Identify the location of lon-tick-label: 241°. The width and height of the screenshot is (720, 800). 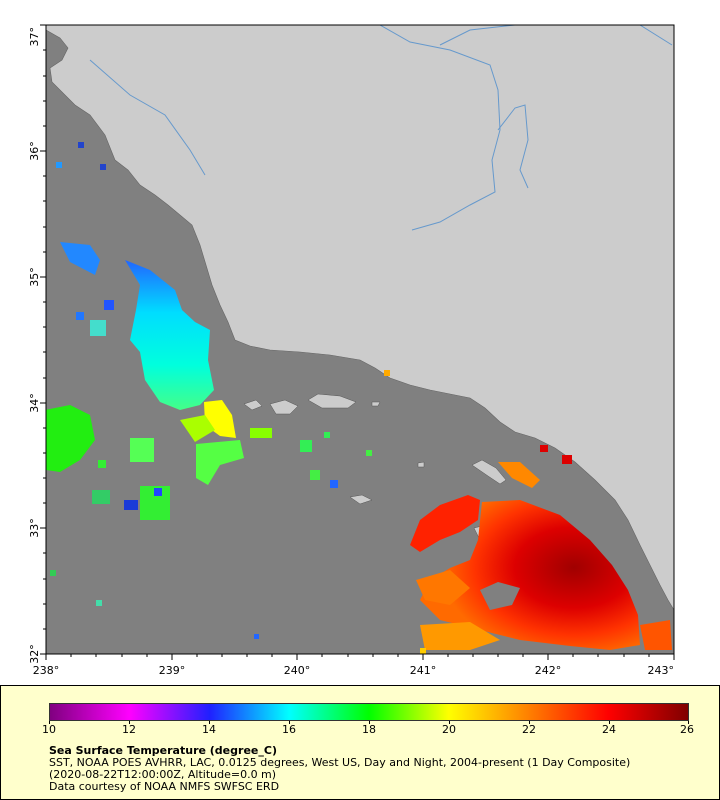
(423, 670).